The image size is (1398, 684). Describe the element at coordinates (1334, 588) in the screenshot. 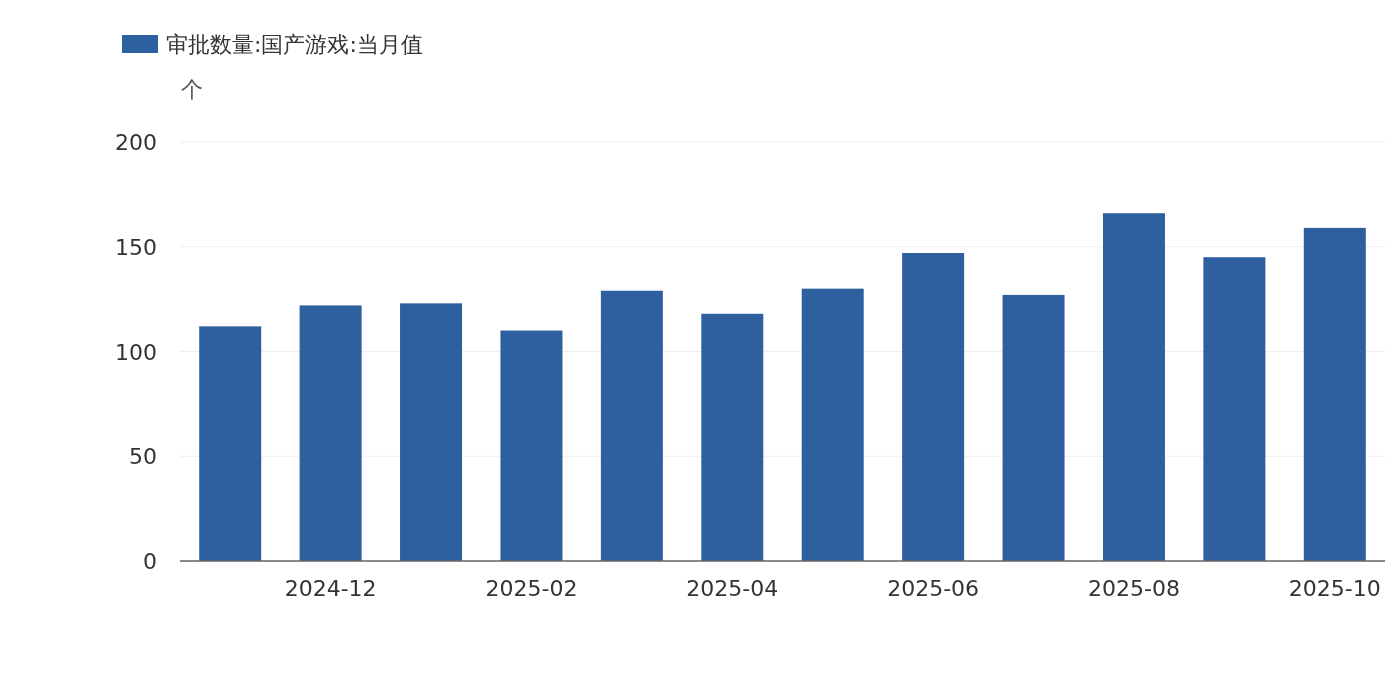

I see `x-tick-label: 2025-10` at that location.